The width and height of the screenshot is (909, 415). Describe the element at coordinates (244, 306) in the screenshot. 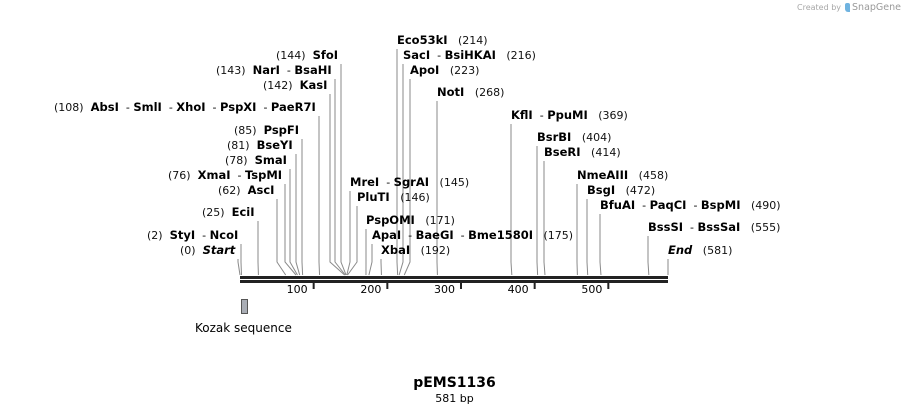

I see `kozak-feature-box` at that location.